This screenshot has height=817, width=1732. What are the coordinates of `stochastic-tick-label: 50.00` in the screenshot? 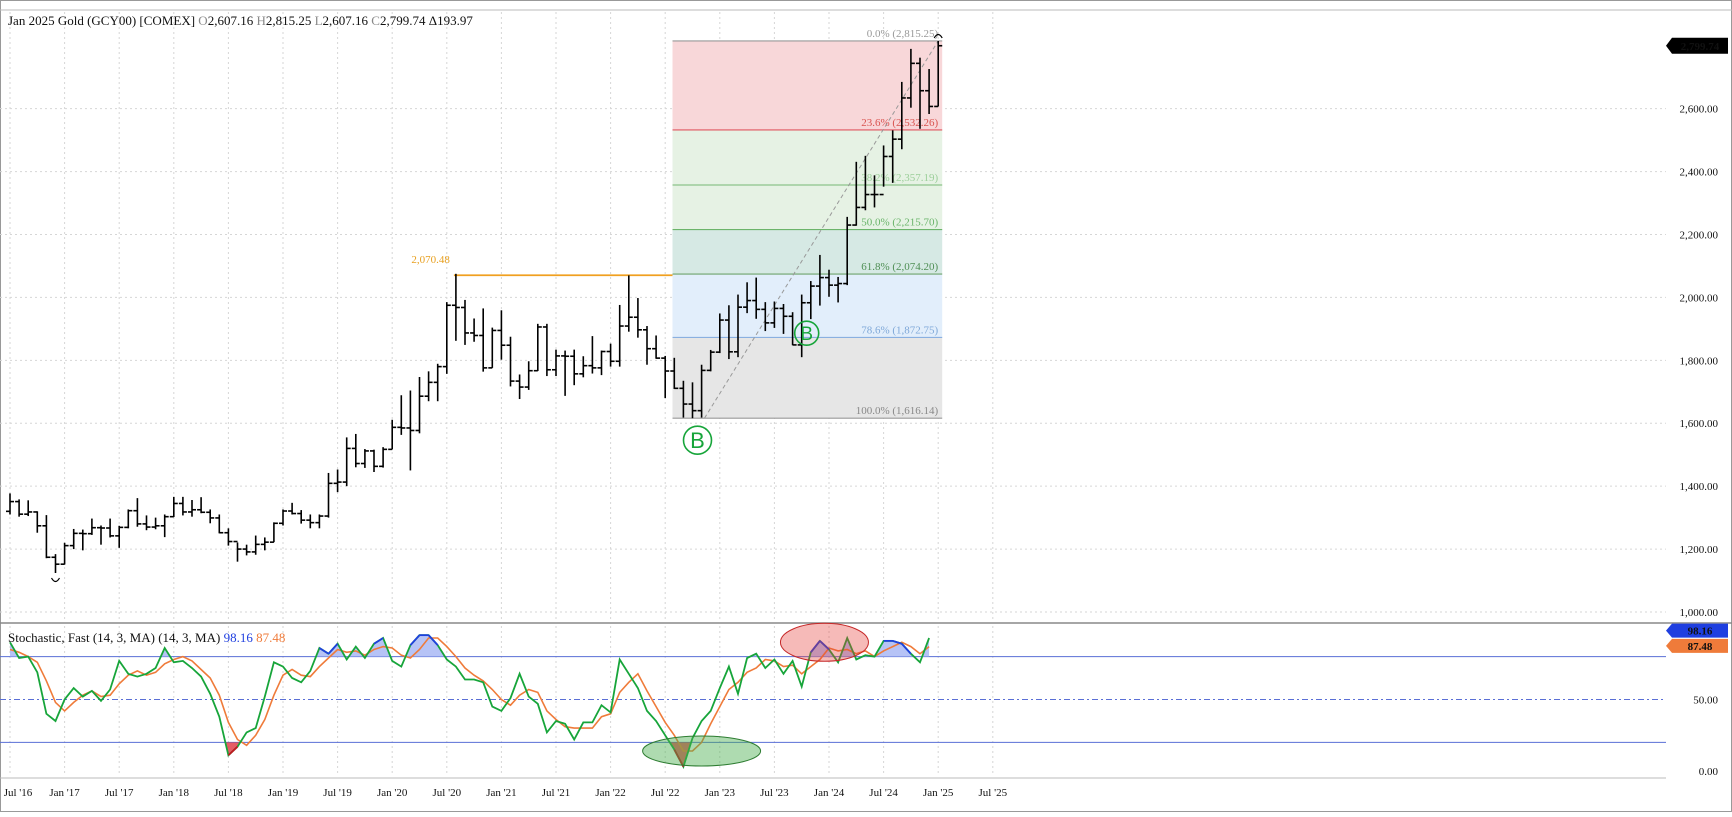 It's located at (1705, 701).